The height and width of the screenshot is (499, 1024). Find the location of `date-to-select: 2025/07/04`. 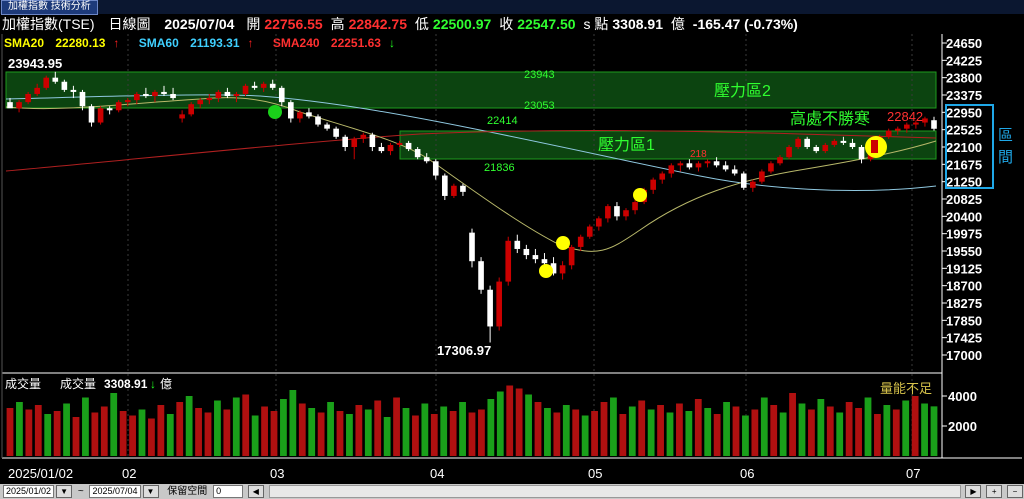

date-to-select: 2025/07/04 is located at coordinates (115, 491).